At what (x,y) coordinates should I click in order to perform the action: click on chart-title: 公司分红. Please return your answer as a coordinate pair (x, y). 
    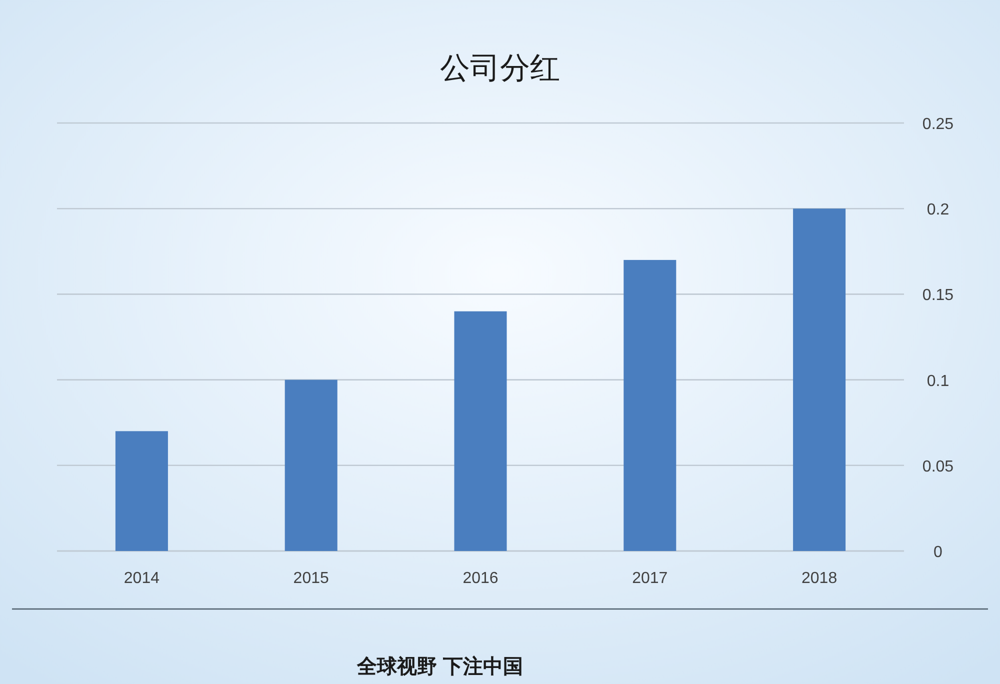
    Looking at the image, I should click on (500, 68).